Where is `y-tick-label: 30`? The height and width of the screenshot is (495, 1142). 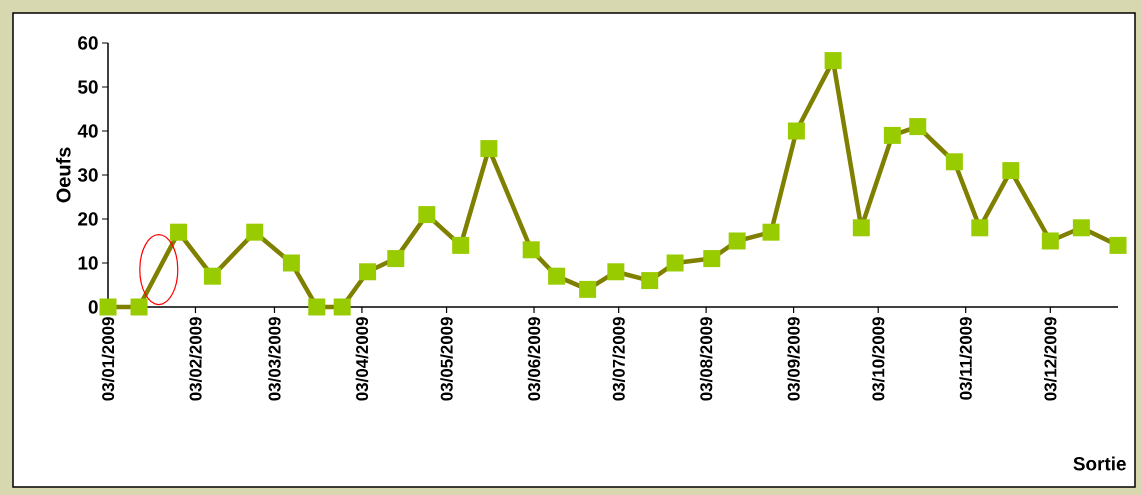 y-tick-label: 30 is located at coordinates (87, 175).